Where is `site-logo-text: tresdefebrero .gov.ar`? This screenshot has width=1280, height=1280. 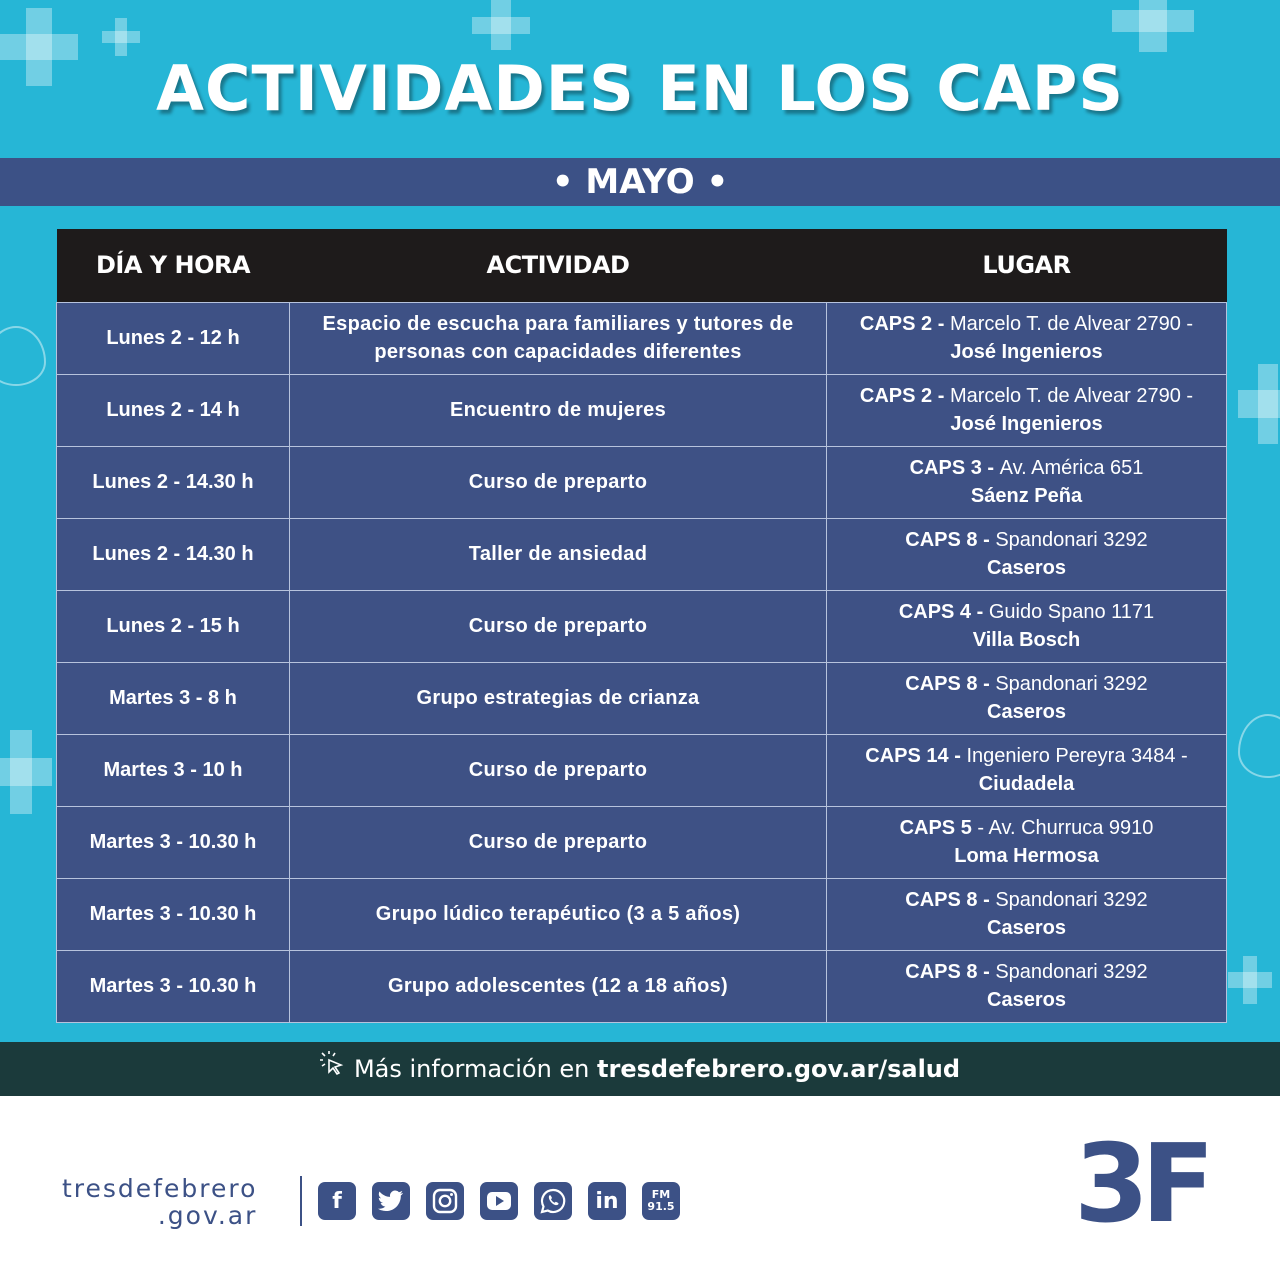 site-logo-text: tresdefebrero .gov.ar is located at coordinates (159, 1202).